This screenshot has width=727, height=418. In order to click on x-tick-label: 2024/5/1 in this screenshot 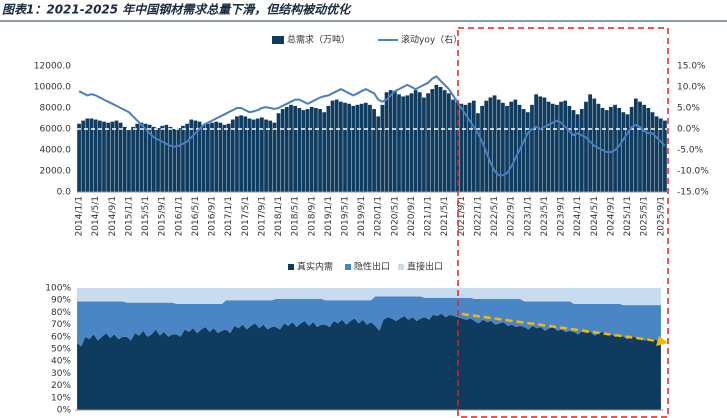, I will do `click(595, 216)`.